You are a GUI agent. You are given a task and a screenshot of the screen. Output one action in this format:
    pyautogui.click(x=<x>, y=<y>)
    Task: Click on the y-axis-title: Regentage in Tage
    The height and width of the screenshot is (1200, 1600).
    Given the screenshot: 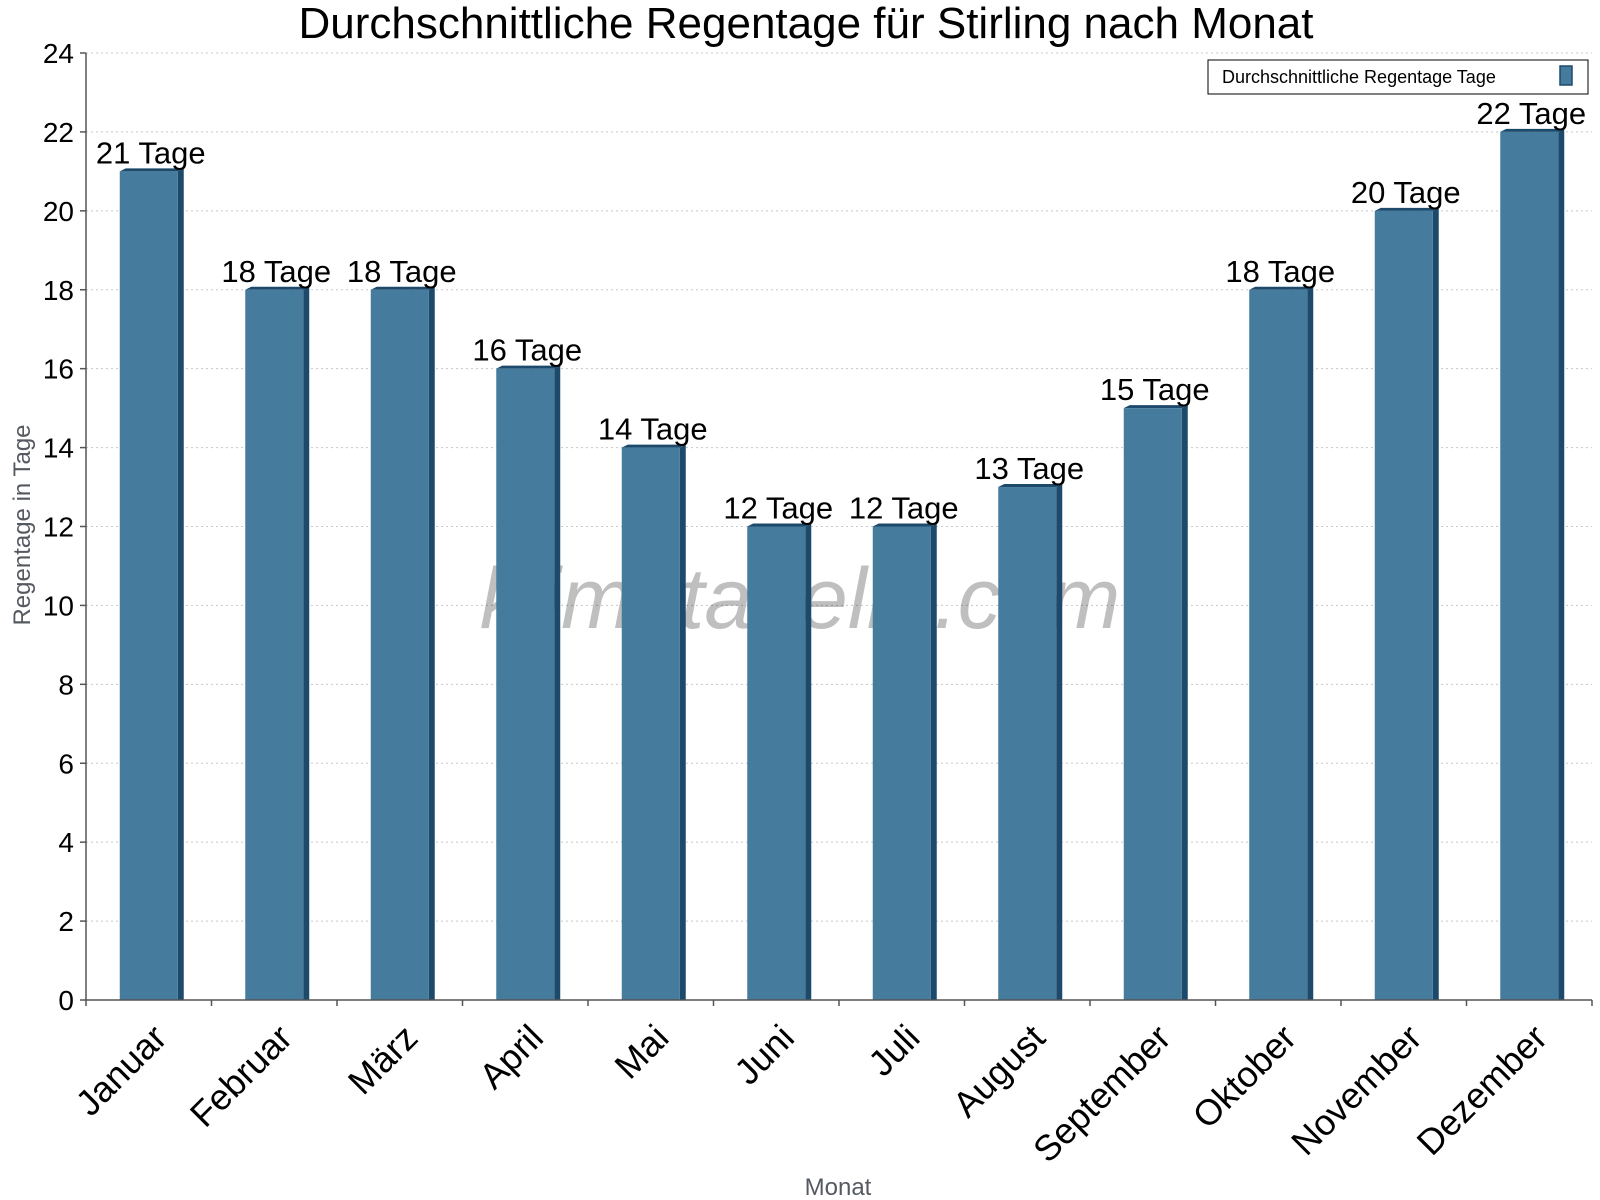 What is the action you would take?
    pyautogui.click(x=22, y=524)
    